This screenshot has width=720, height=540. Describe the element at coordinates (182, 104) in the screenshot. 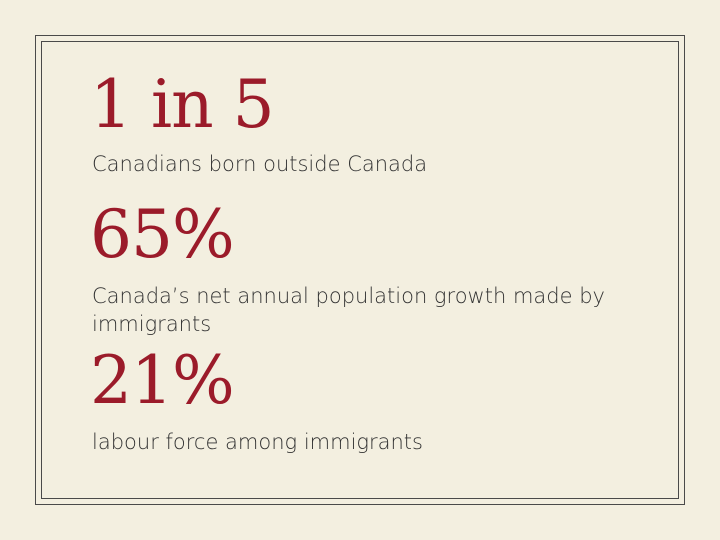

I see `stat-figure: 1 in 5` at that location.